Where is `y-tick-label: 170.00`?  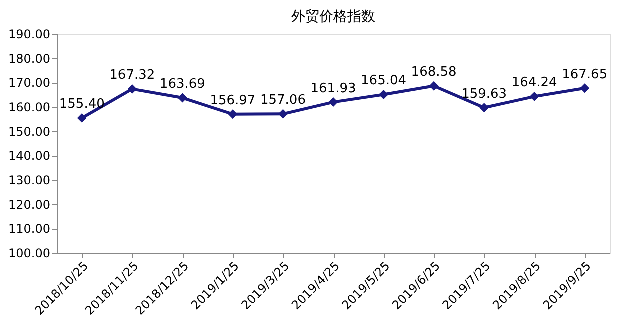
y-tick-label: 170.00 is located at coordinates (29, 83).